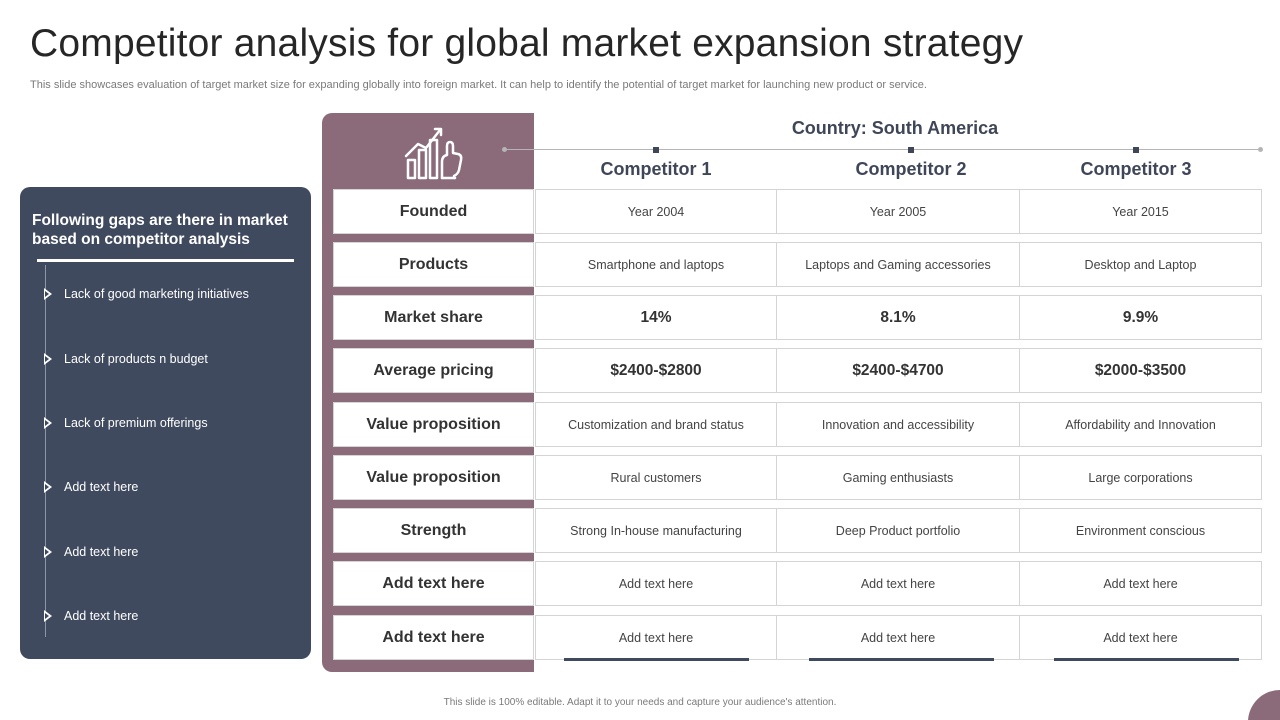 The image size is (1280, 720). Describe the element at coordinates (656, 211) in the screenshot. I see `table-cell: Year 2004` at that location.